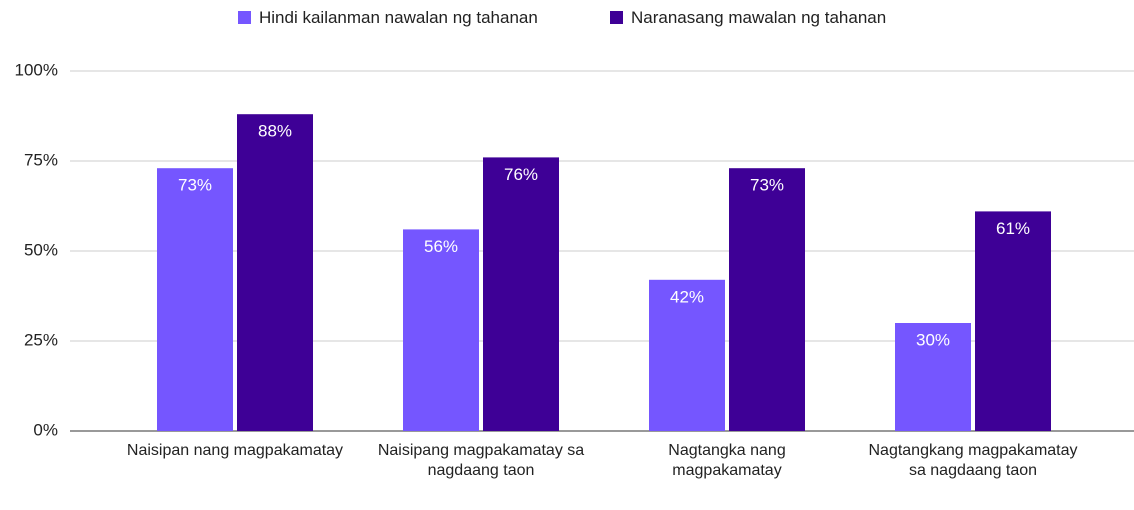 The width and height of the screenshot is (1134, 510). Describe the element at coordinates (687, 296) in the screenshot. I see `value-label: 42%` at that location.